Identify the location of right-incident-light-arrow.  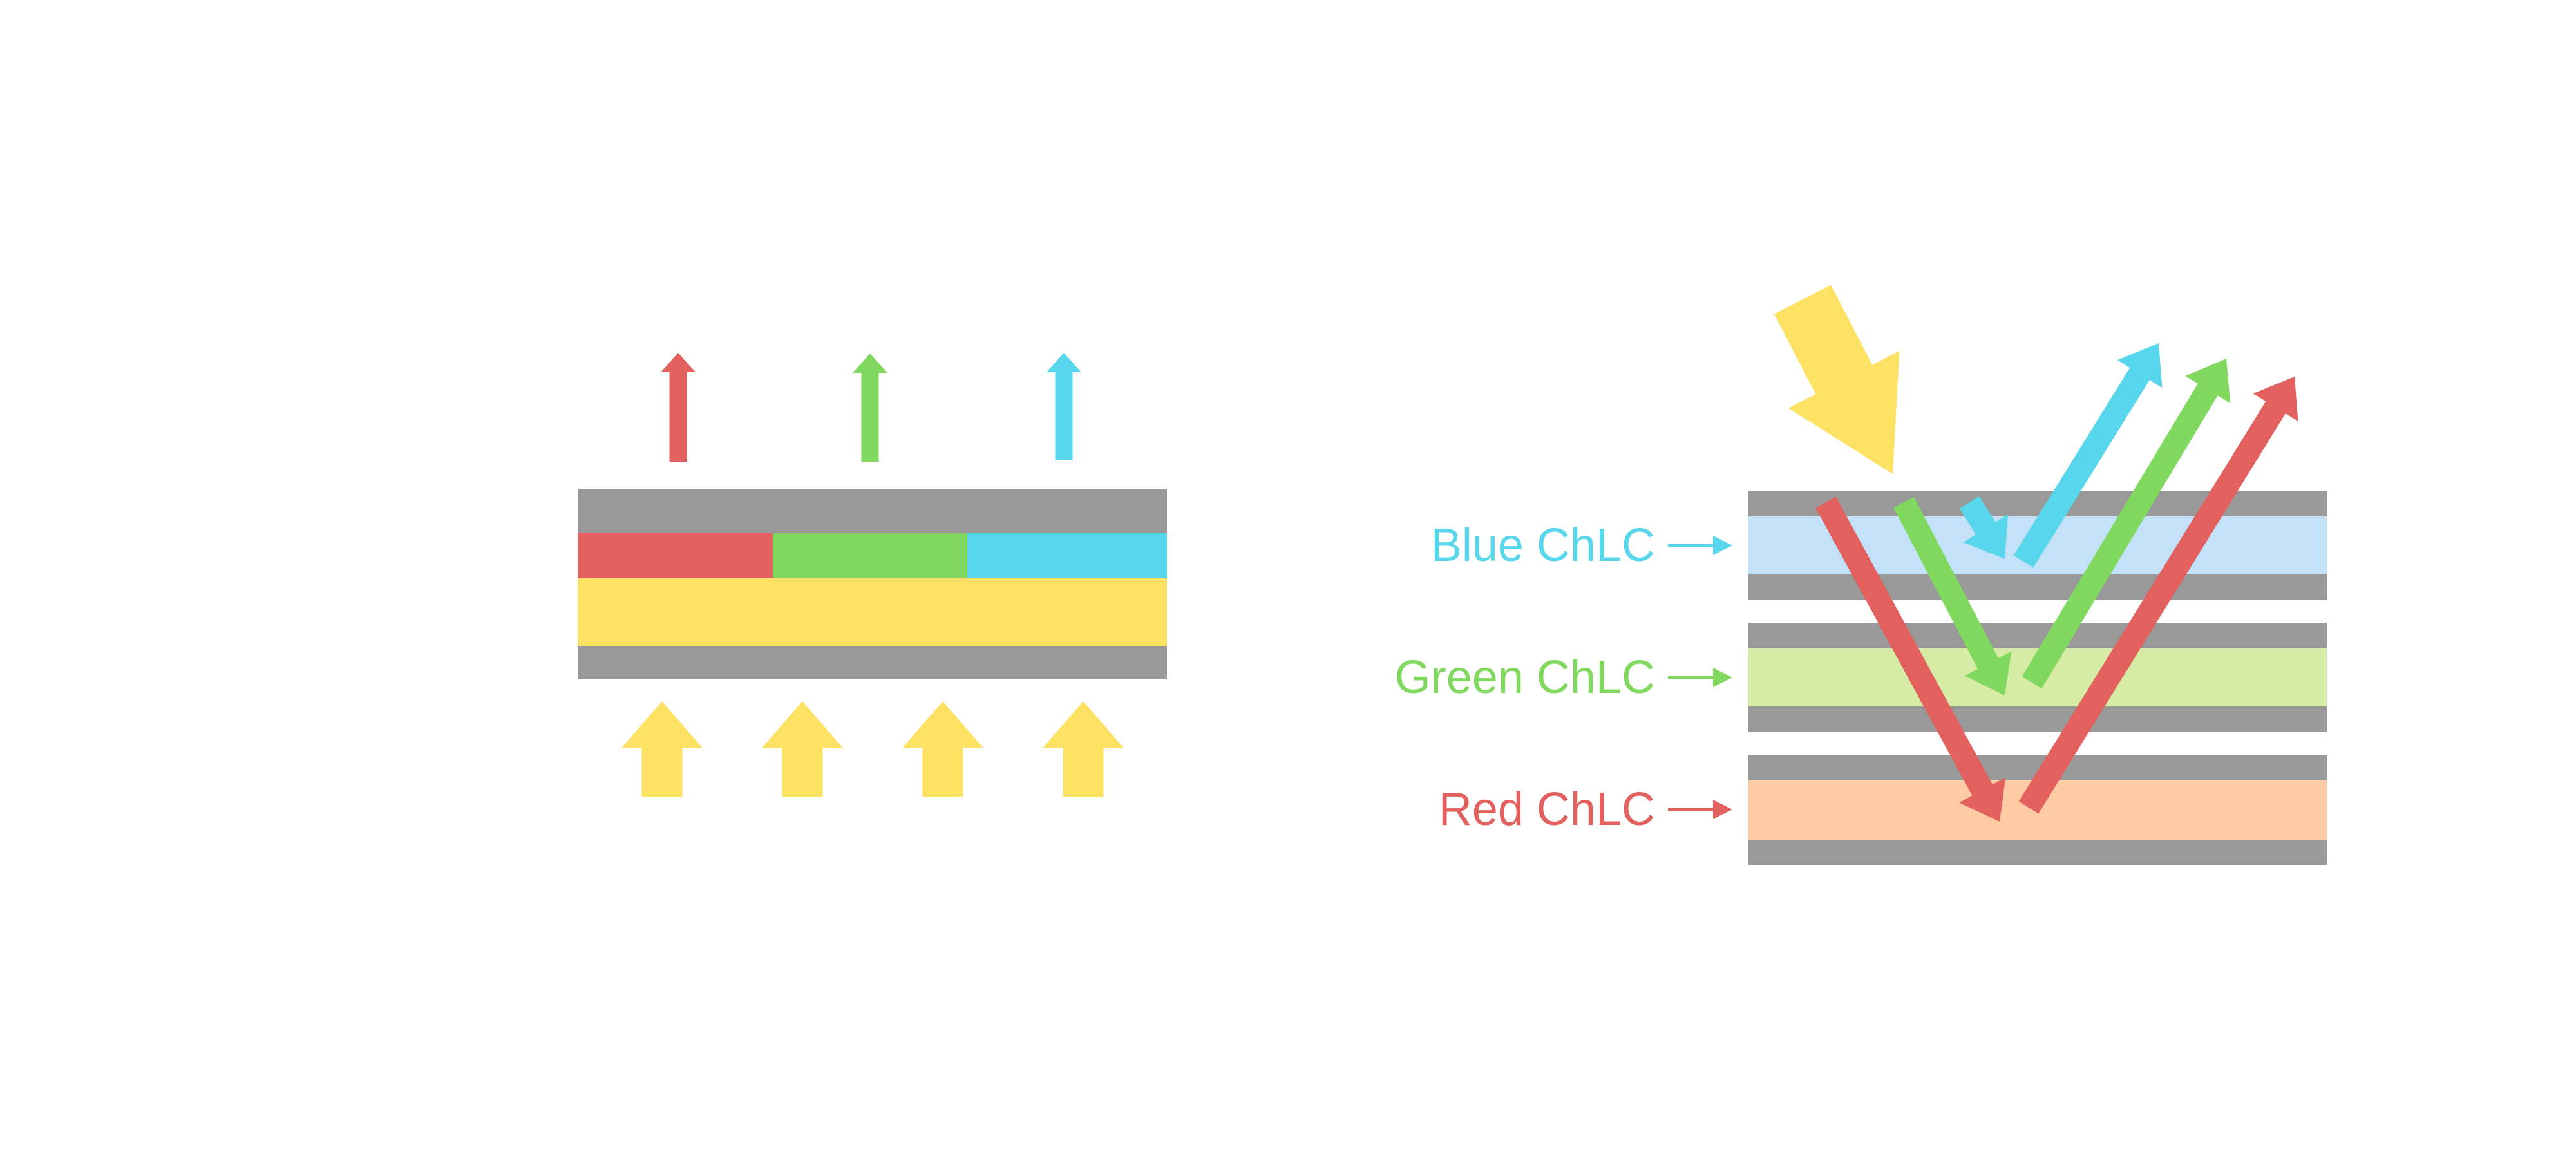
(1837, 379).